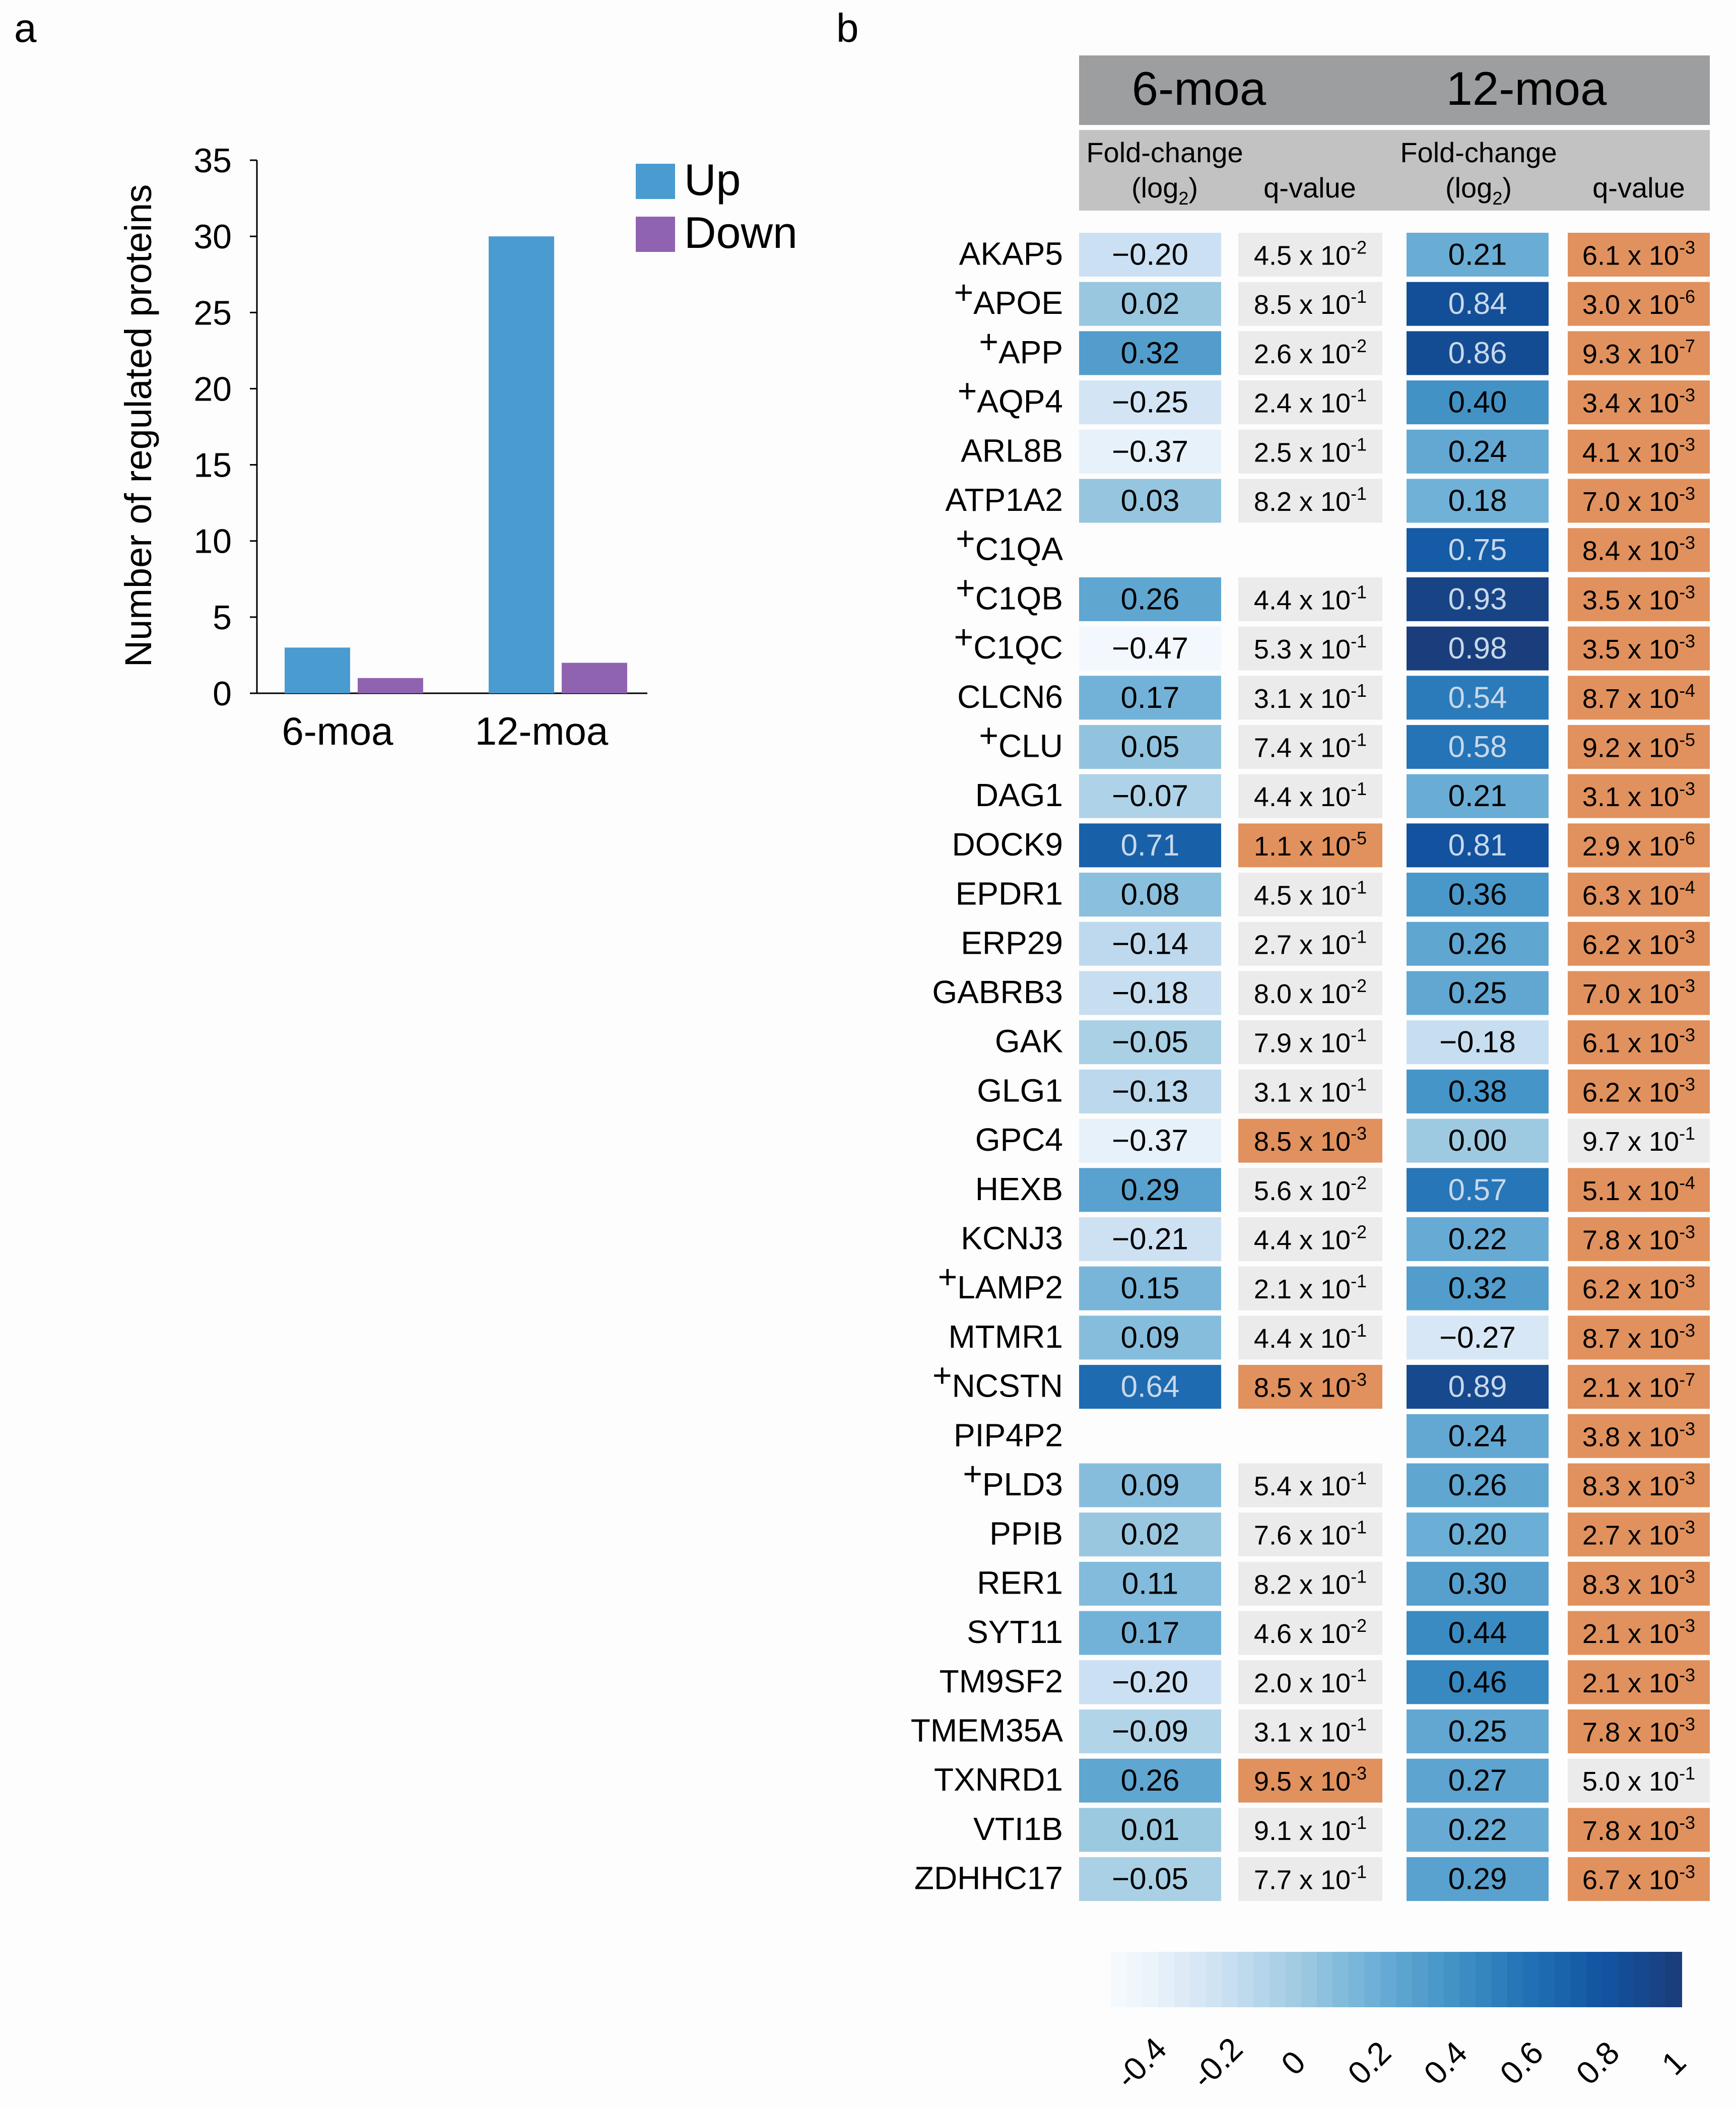 The height and width of the screenshot is (2107, 1736). I want to click on fc12-value: 0.36, so click(1477, 894).